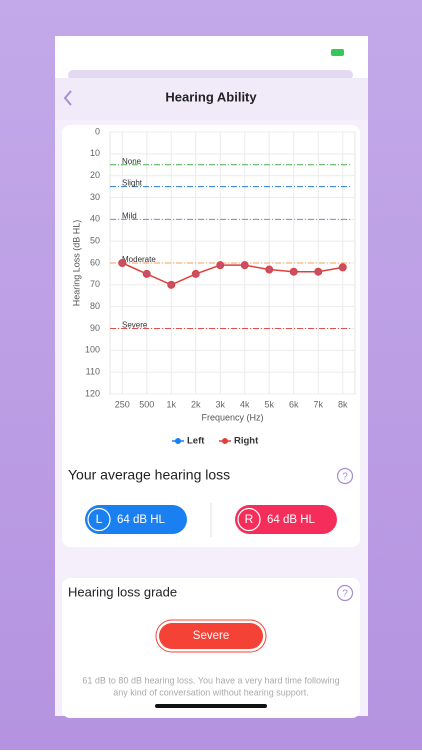  I want to click on threshold-label: Slight, so click(132, 183).